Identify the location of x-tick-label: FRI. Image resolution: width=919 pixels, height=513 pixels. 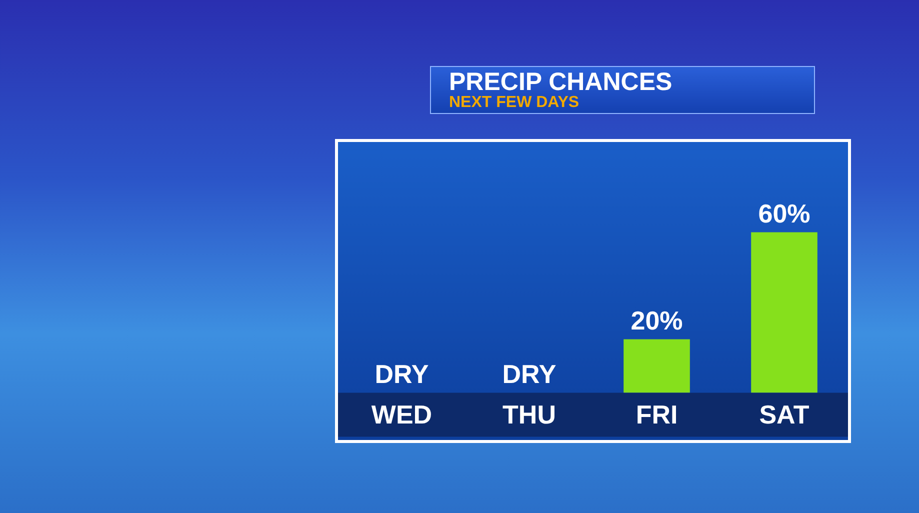
(657, 415).